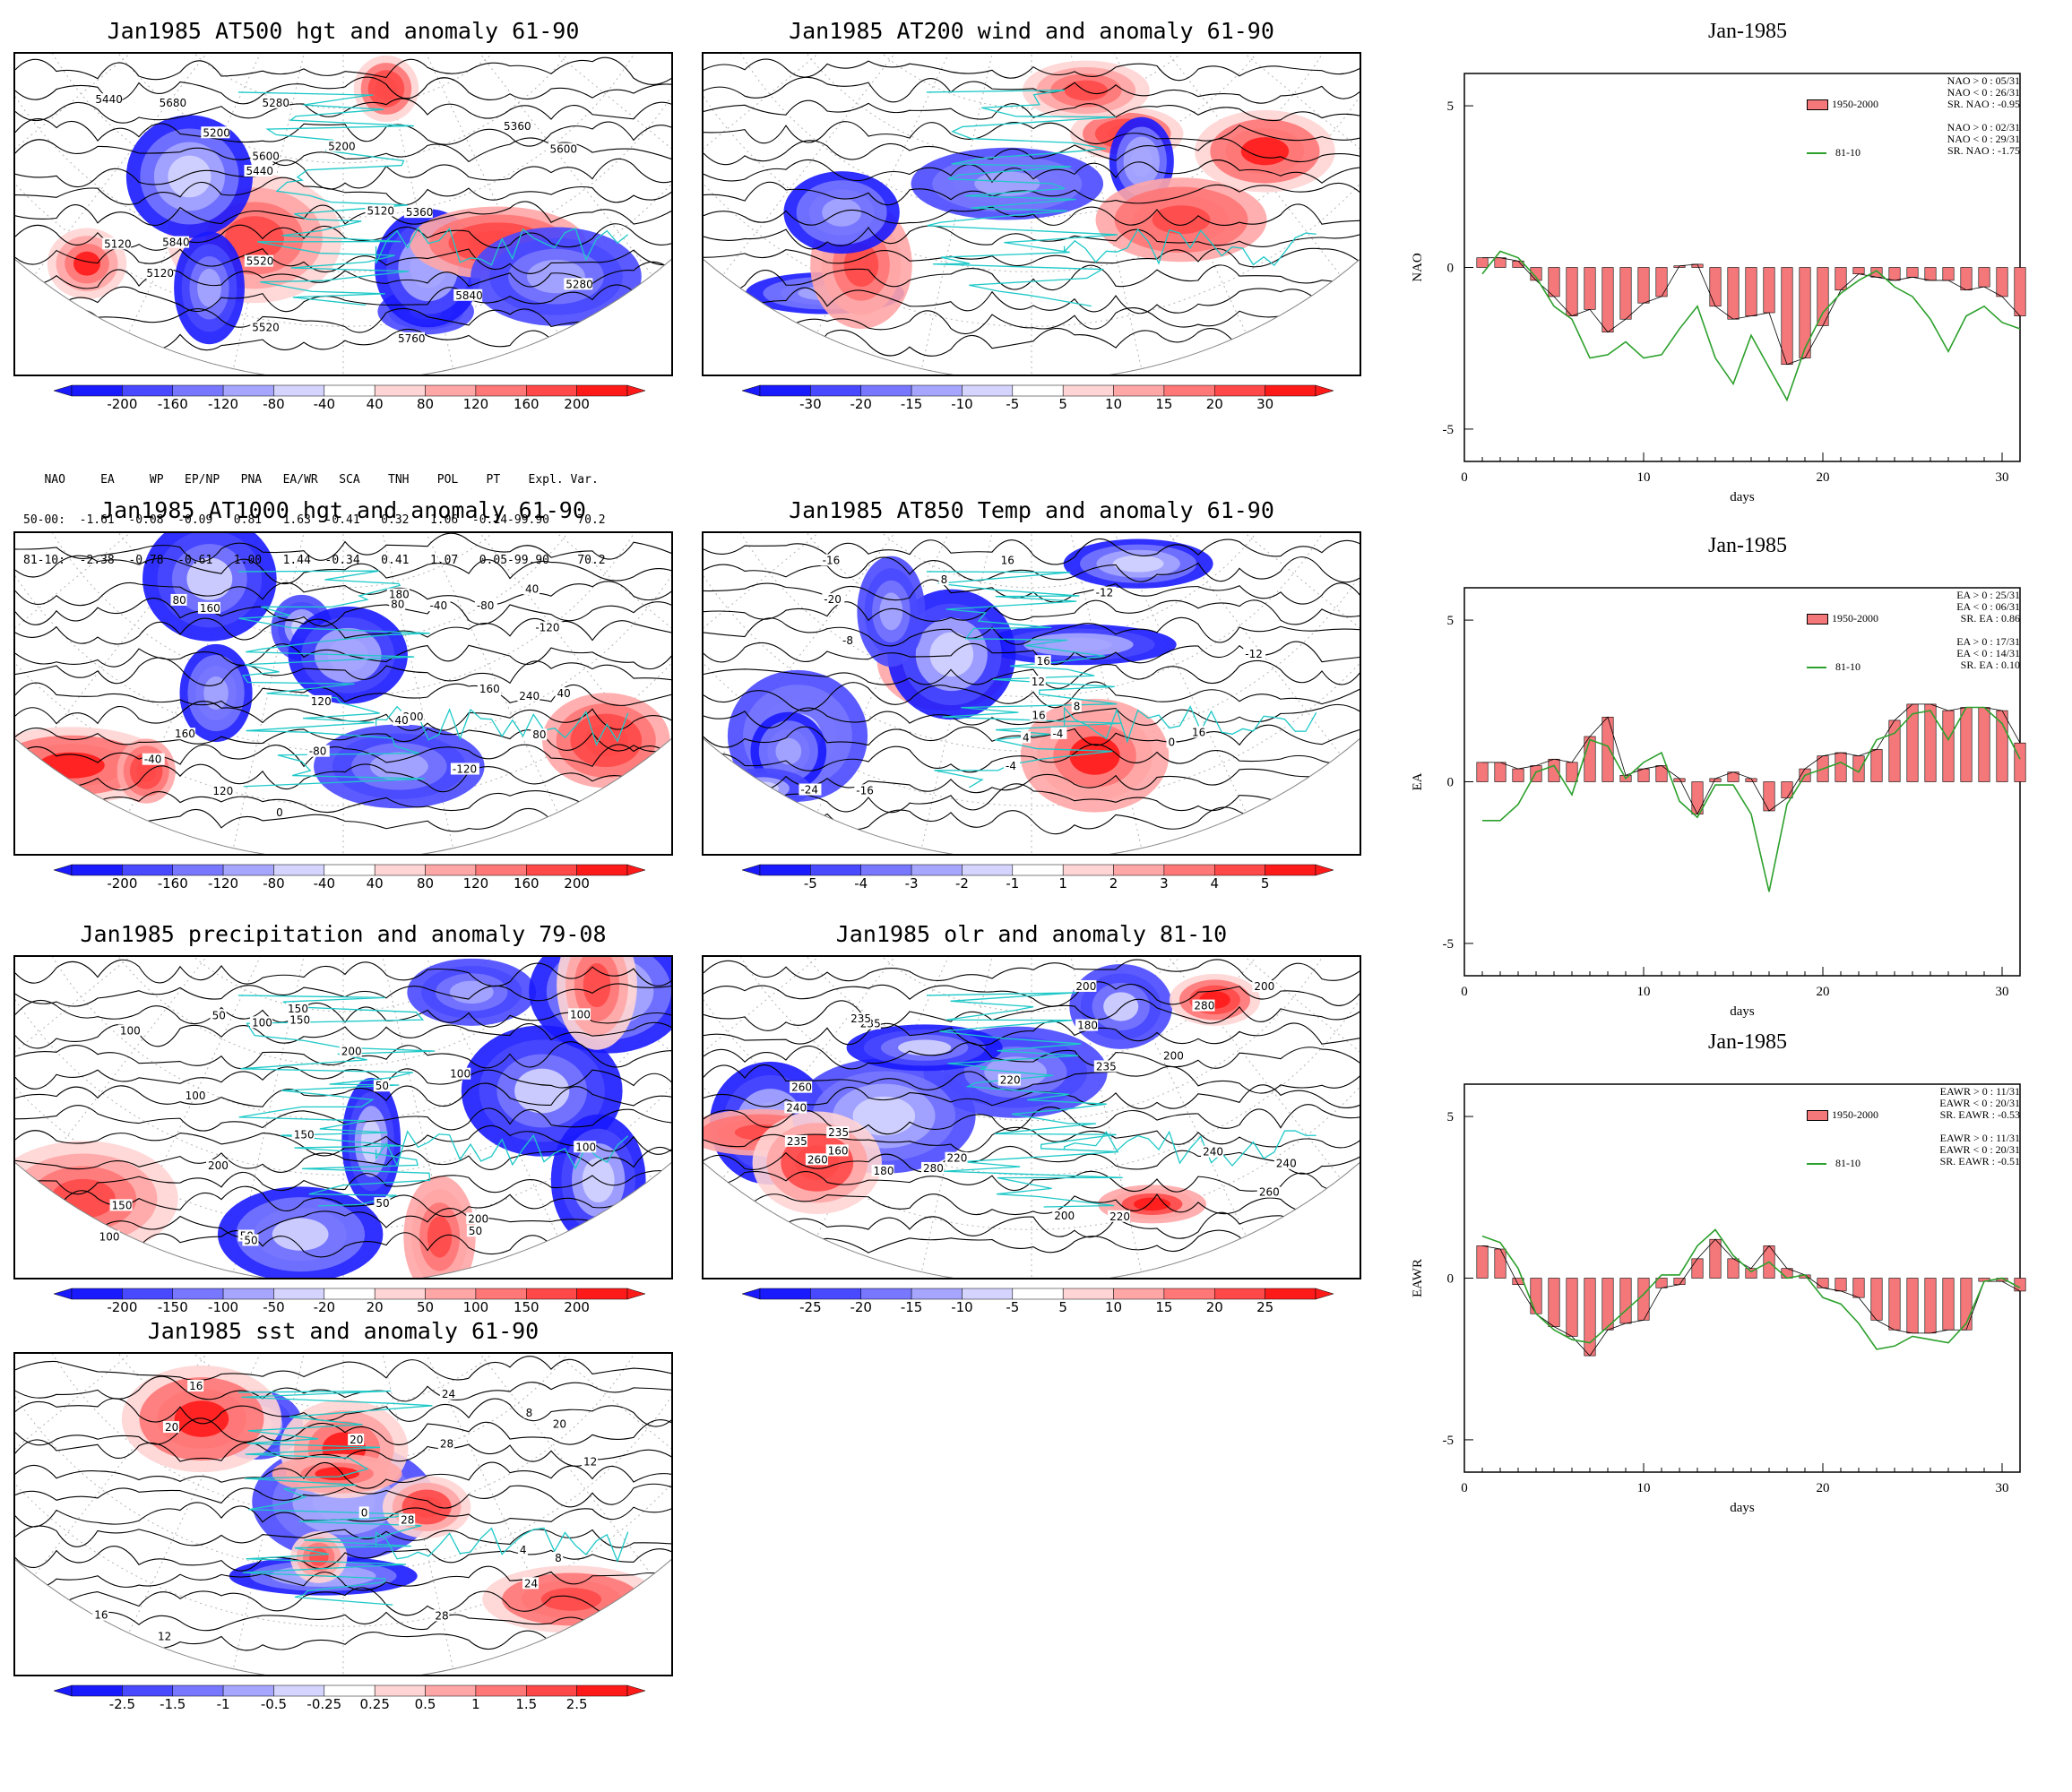 The image size is (2072, 1792). What do you see at coordinates (122, 404) in the screenshot?
I see `colorbar-tick-label: -200` at bounding box center [122, 404].